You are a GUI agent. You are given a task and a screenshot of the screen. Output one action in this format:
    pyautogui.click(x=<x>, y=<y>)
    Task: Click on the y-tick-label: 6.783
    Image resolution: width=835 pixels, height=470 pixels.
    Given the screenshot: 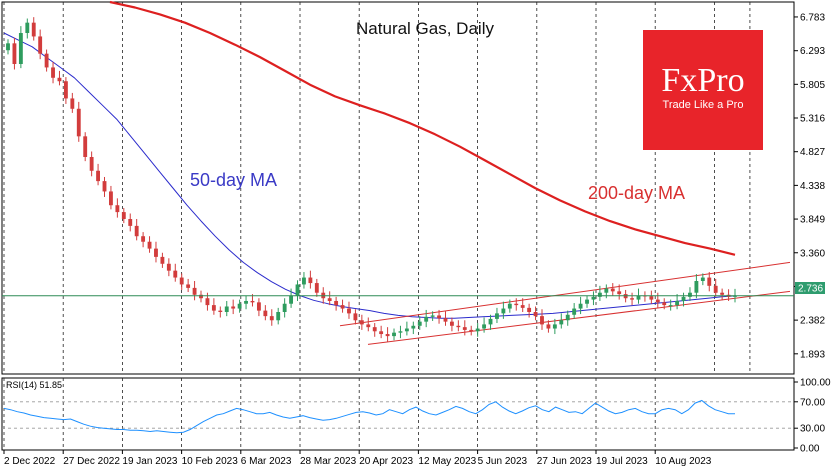 What is the action you would take?
    pyautogui.click(x=812, y=17)
    